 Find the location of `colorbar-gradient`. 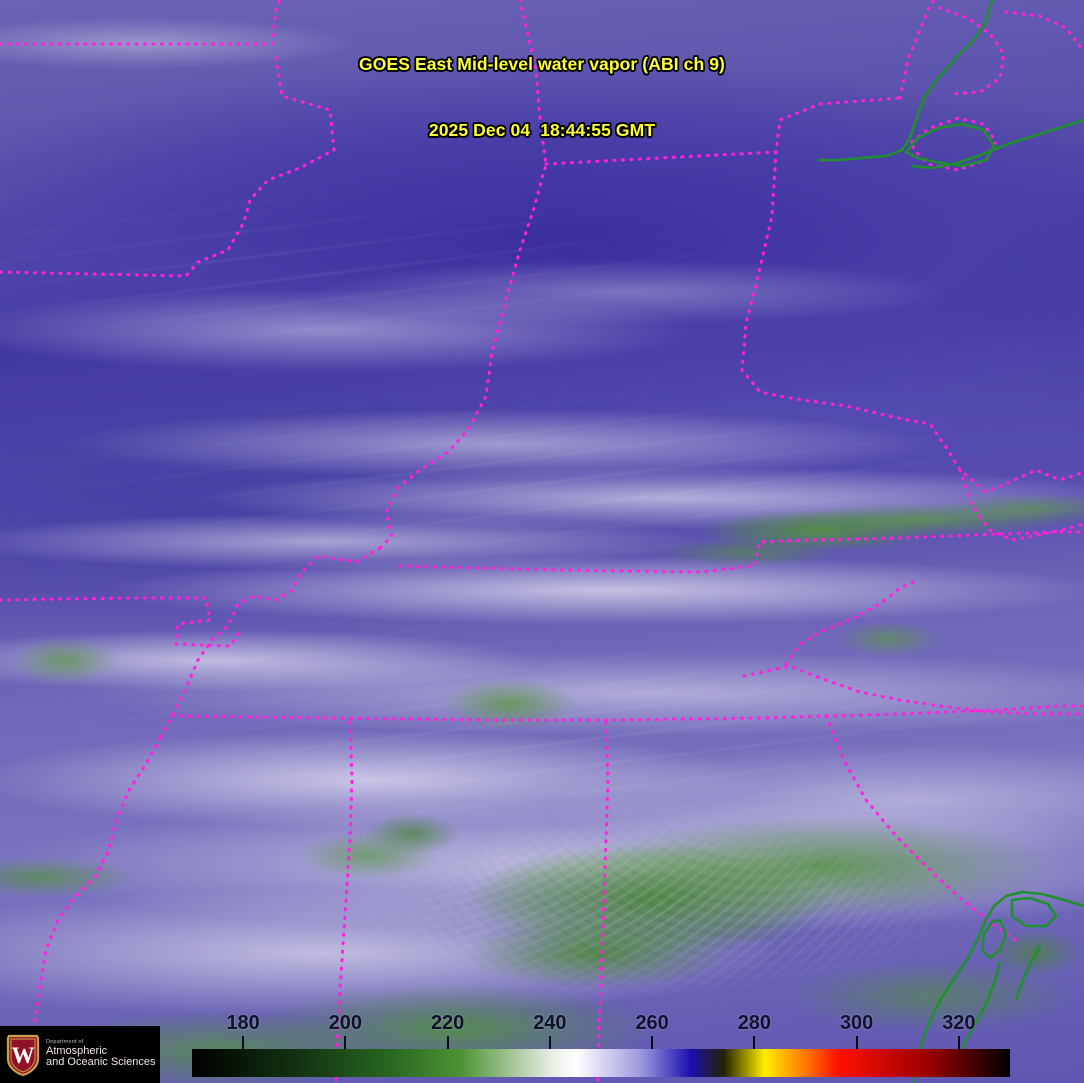

colorbar-gradient is located at coordinates (601, 1063).